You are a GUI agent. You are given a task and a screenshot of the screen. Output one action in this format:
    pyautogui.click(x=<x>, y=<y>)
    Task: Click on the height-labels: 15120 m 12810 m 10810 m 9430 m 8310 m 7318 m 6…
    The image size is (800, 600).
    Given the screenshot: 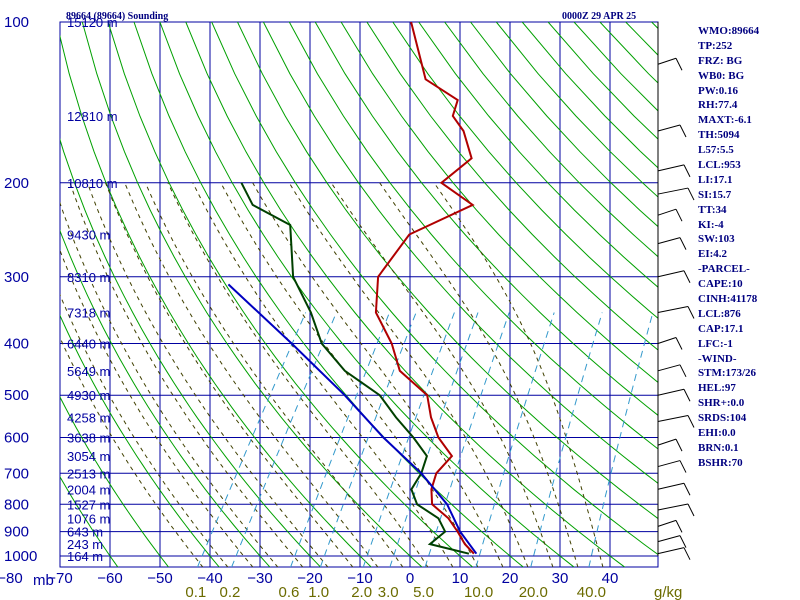 What is the action you would take?
    pyautogui.click(x=92, y=289)
    